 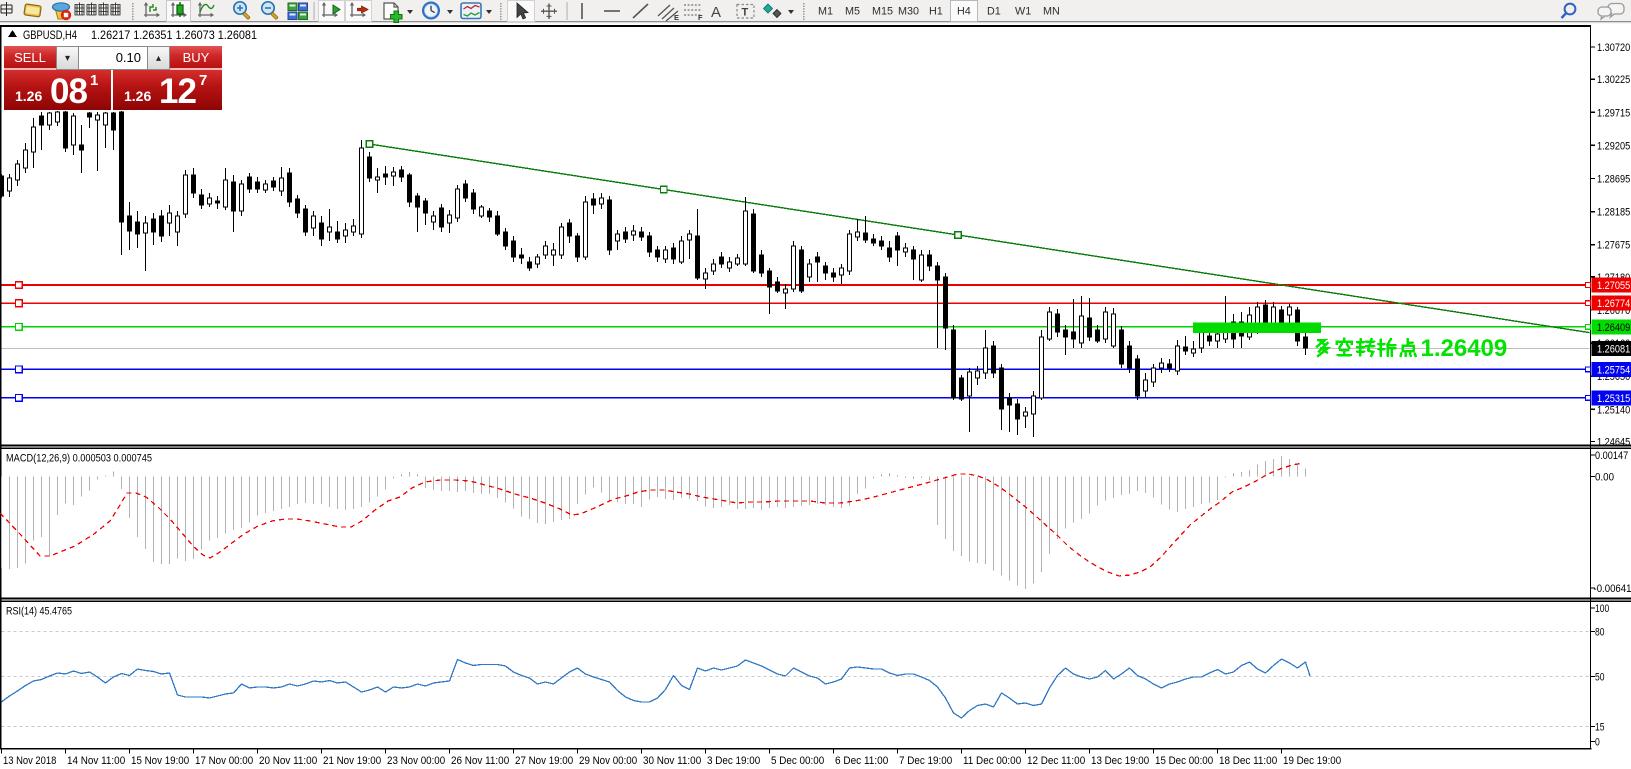 I want to click on svg-text: 13 Dec 19:00, so click(x=1120, y=761).